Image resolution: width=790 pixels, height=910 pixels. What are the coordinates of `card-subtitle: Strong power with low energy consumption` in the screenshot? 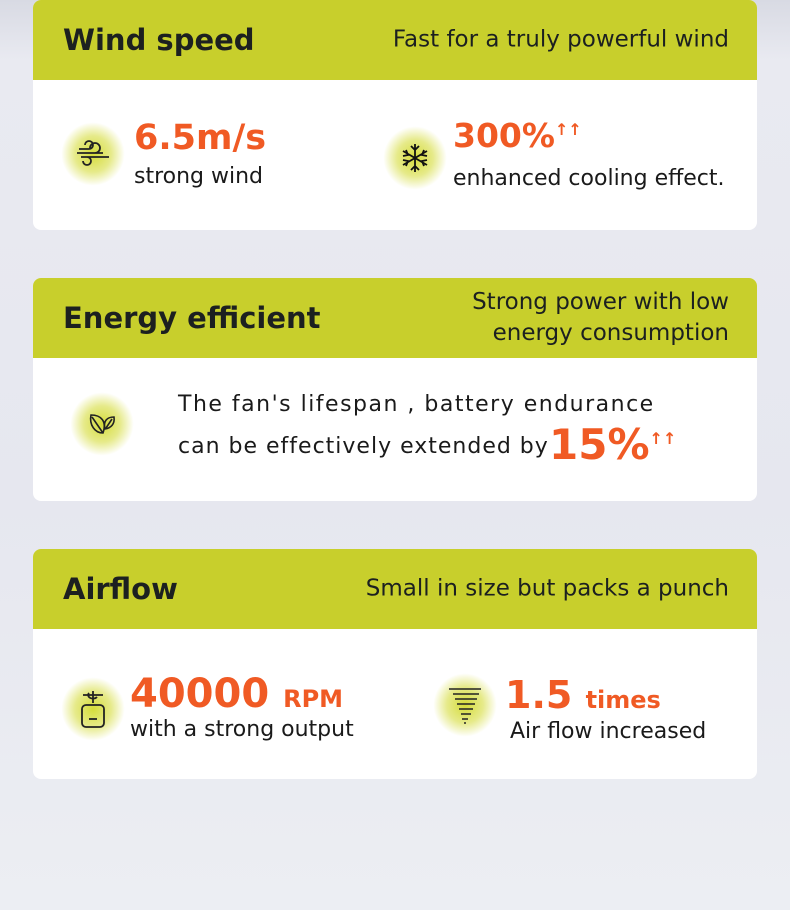 It's located at (600, 318).